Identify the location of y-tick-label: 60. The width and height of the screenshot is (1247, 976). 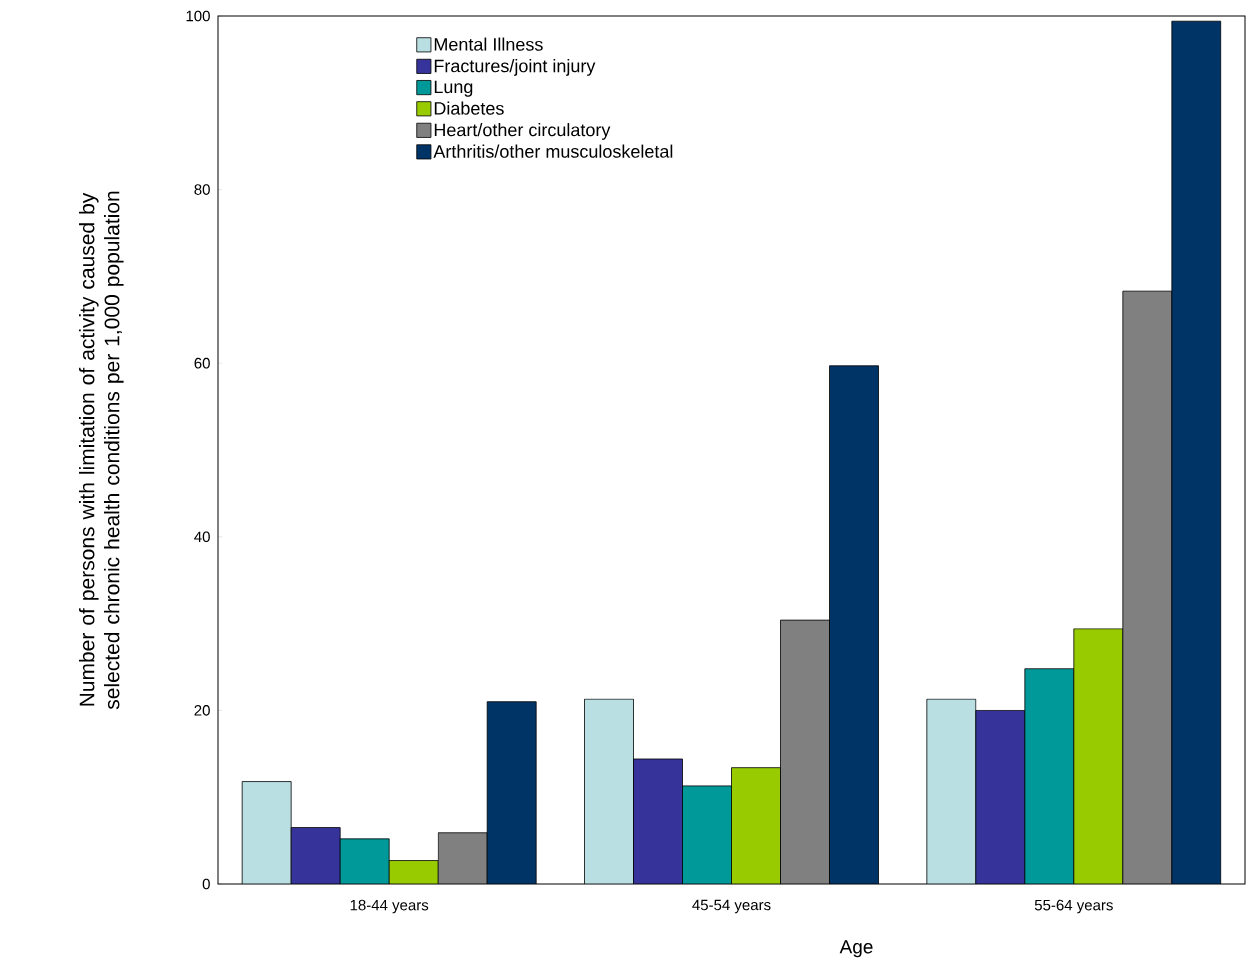
(202, 363).